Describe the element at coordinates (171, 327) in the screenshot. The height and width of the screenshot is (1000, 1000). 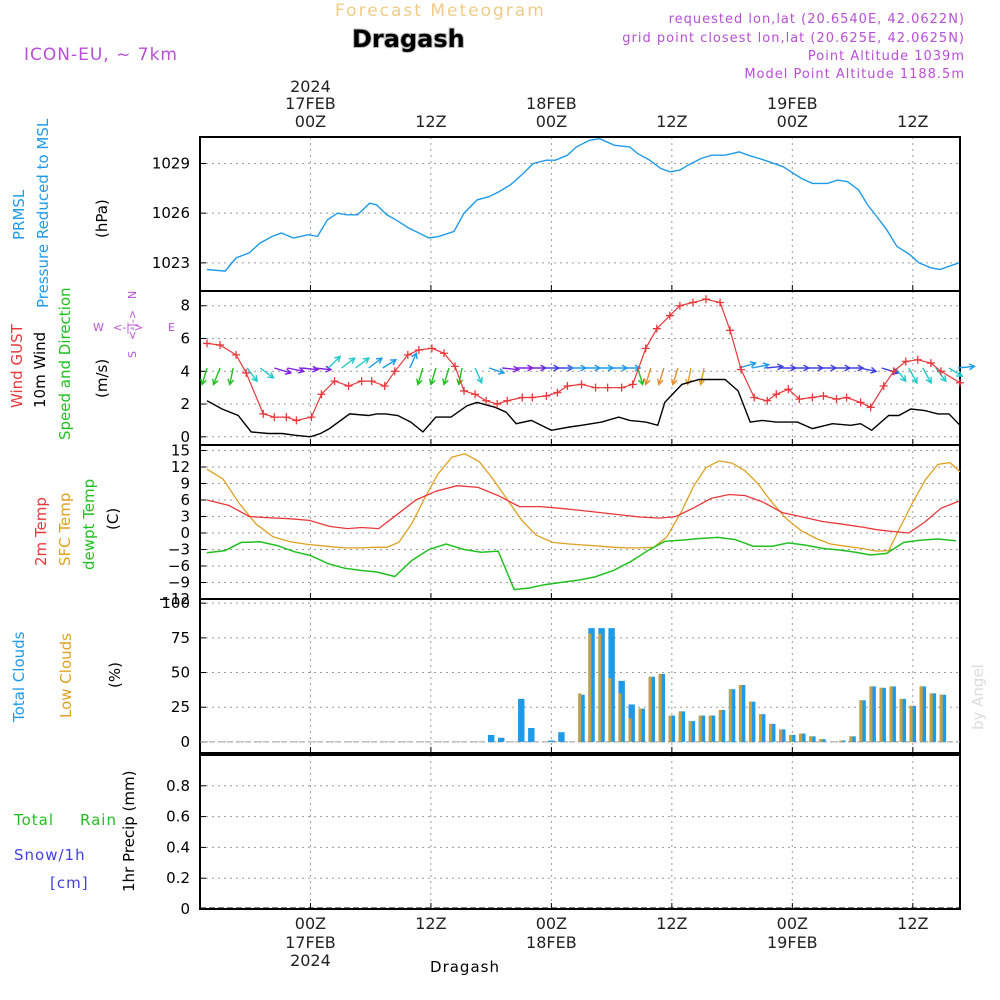
I see `compass-e: E` at that location.